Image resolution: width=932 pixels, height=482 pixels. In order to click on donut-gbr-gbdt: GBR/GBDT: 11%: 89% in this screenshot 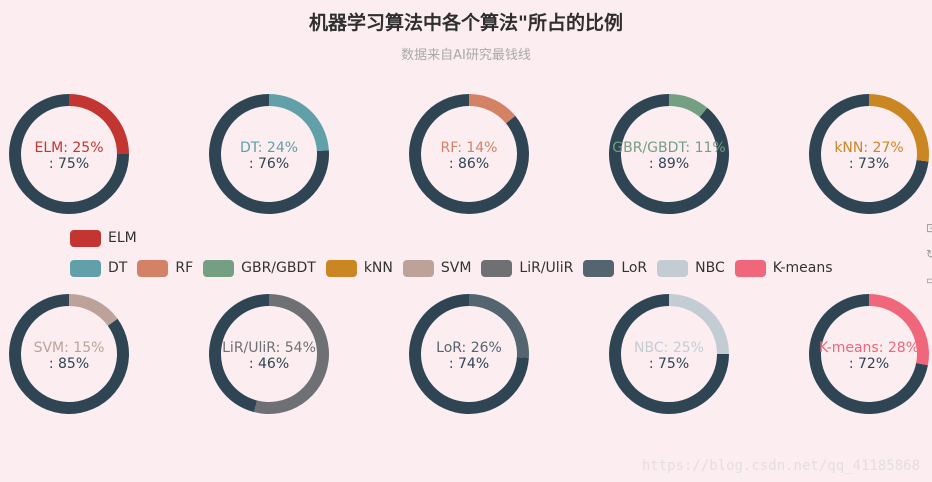, I will do `click(669, 154)`.